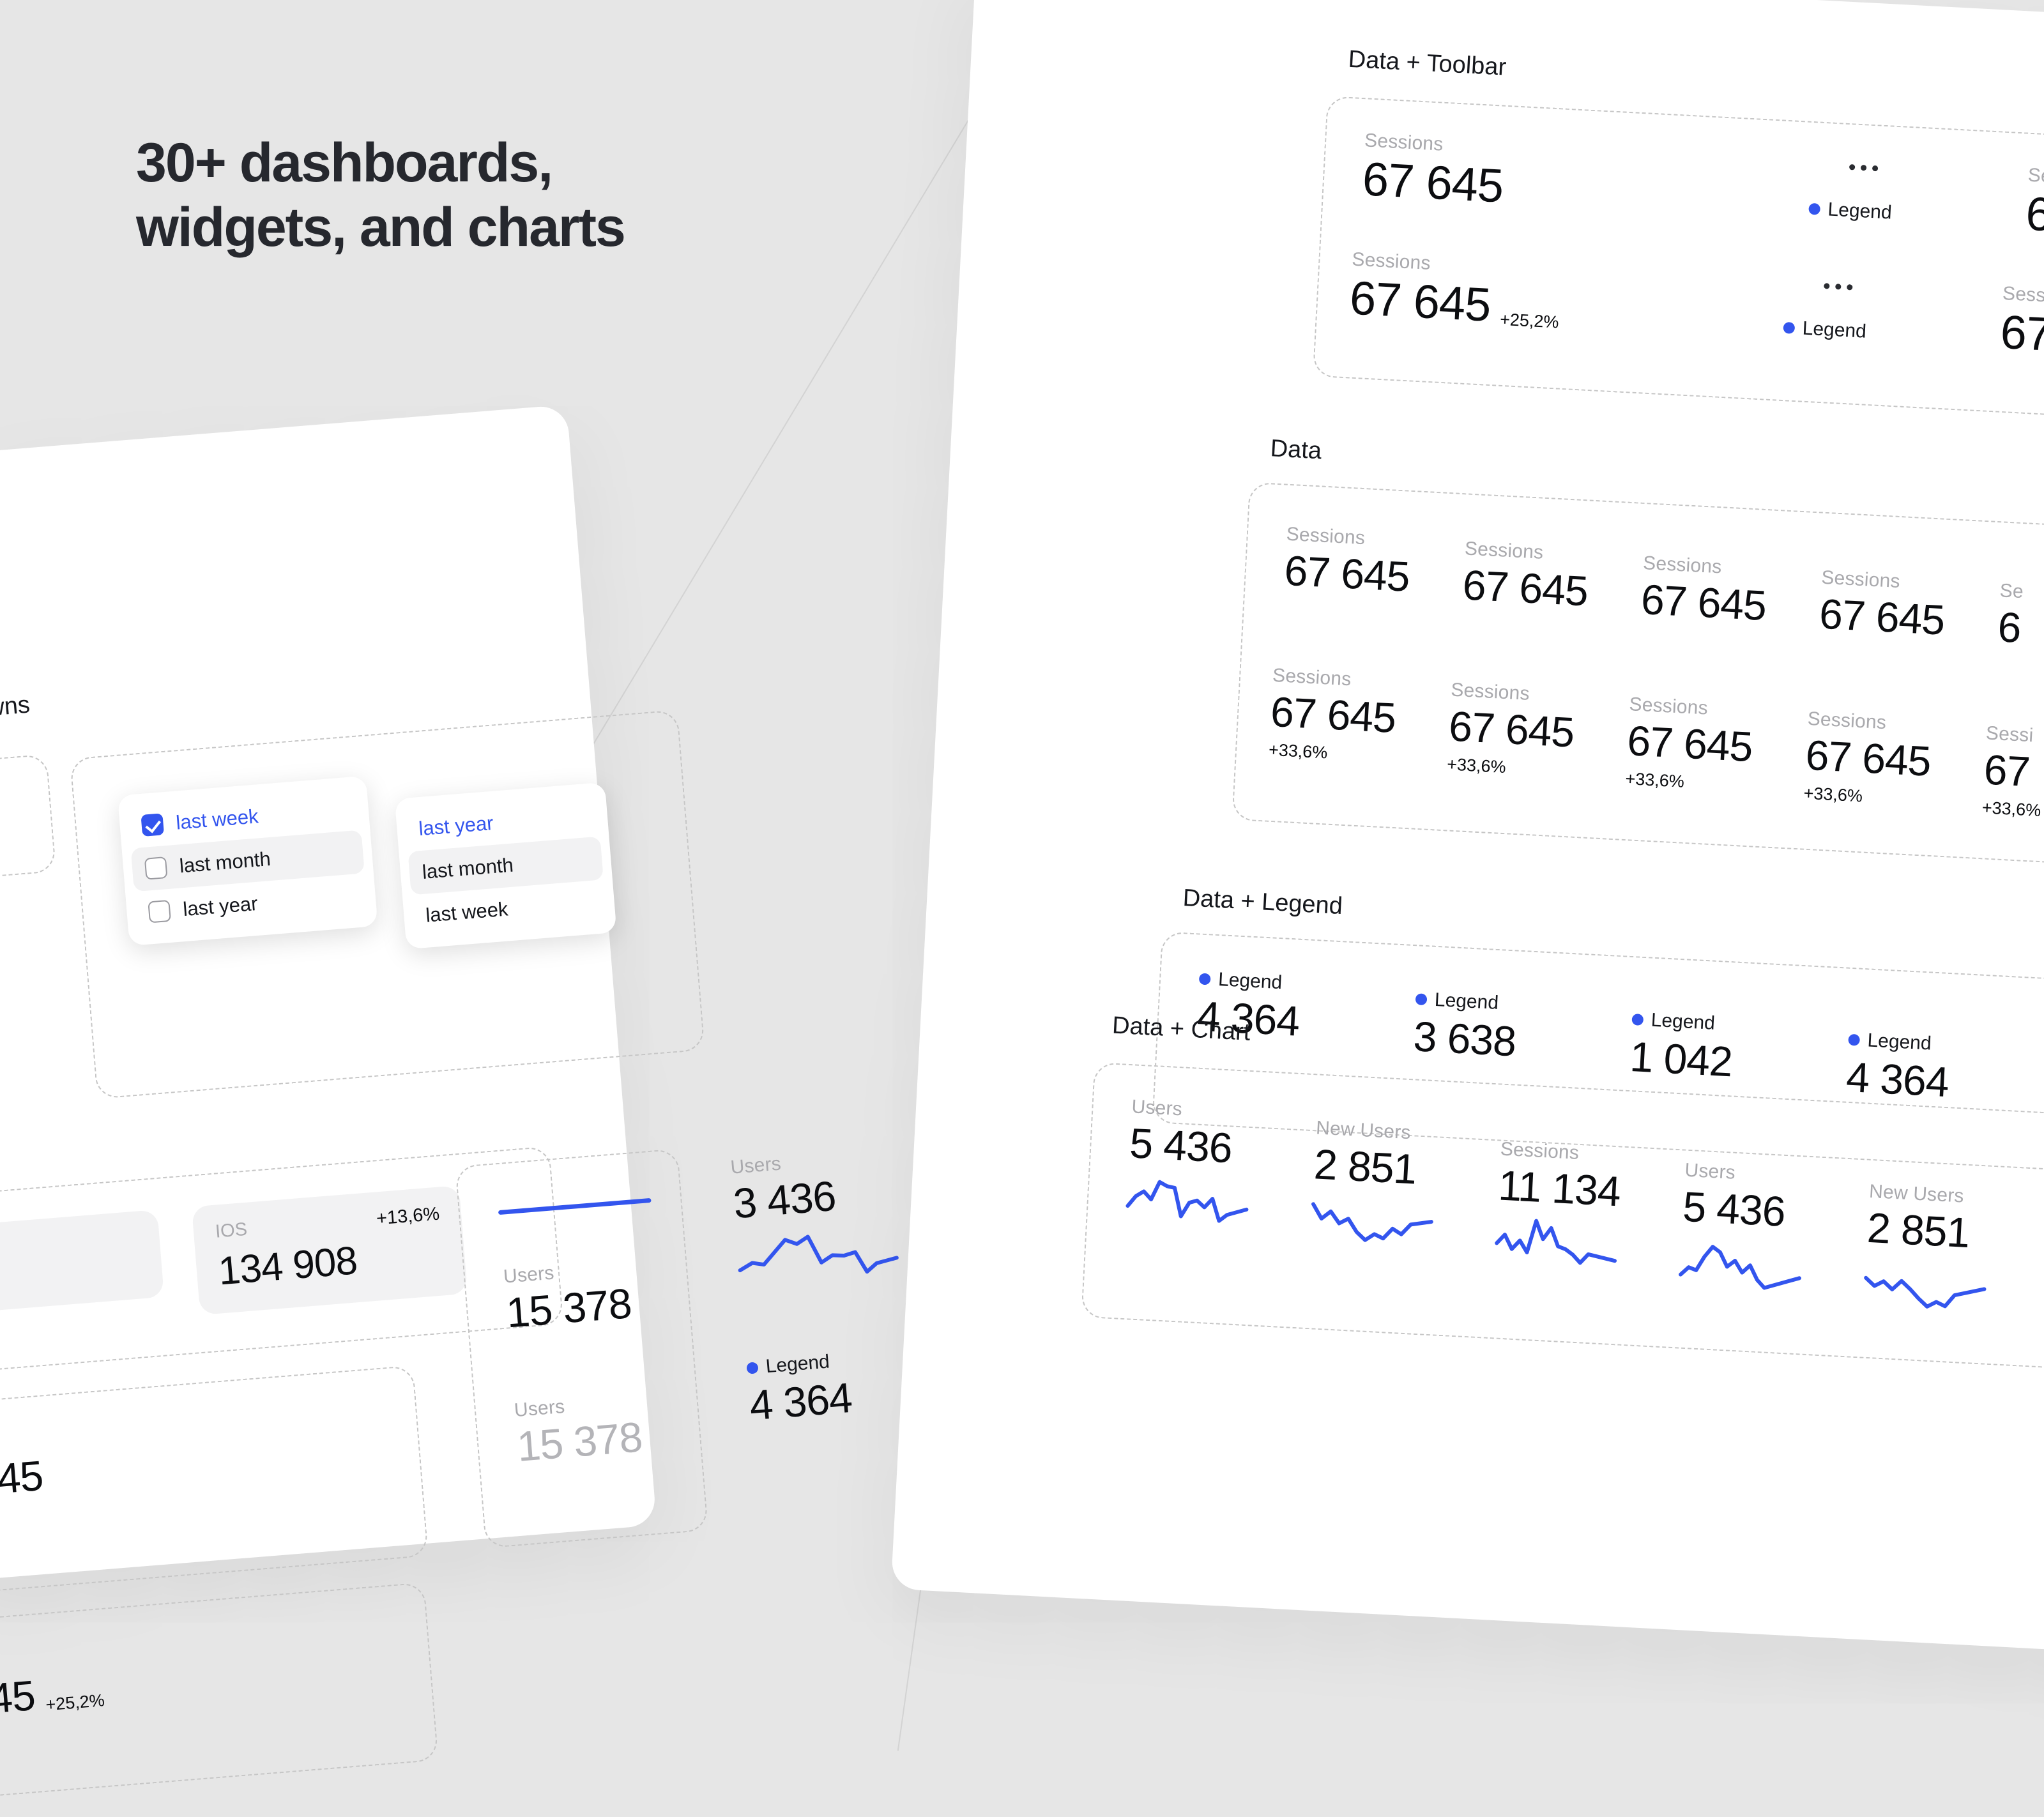 This screenshot has width=2044, height=1817. What do you see at coordinates (75, 1703) in the screenshot?
I see `metric-delta: +25,2%` at bounding box center [75, 1703].